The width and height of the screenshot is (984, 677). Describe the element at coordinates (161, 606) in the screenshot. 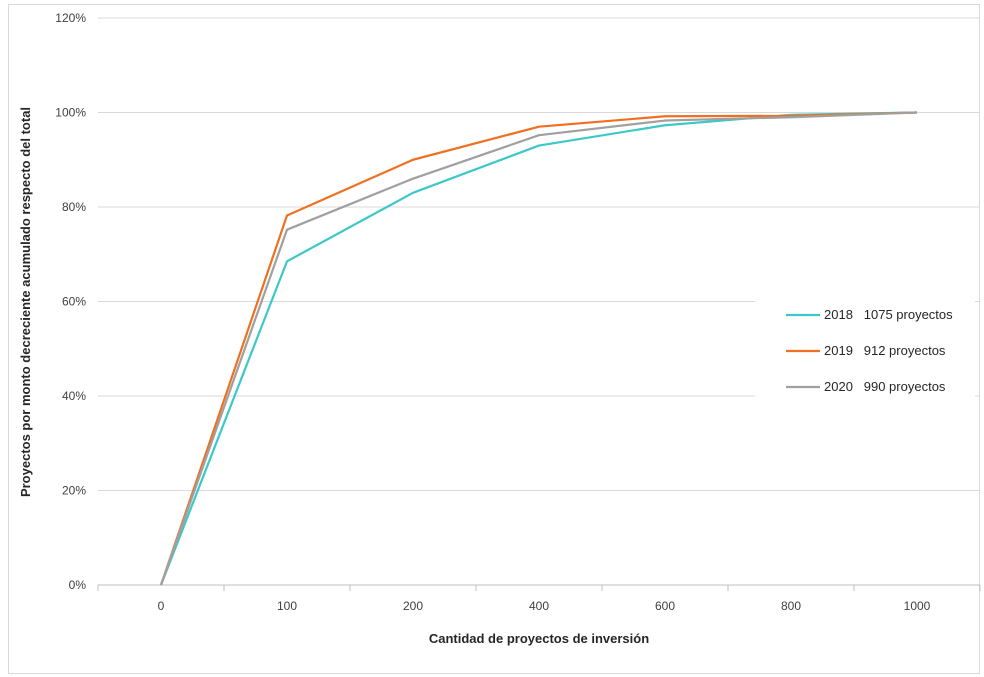

I see `x-tick-label: 0` at that location.